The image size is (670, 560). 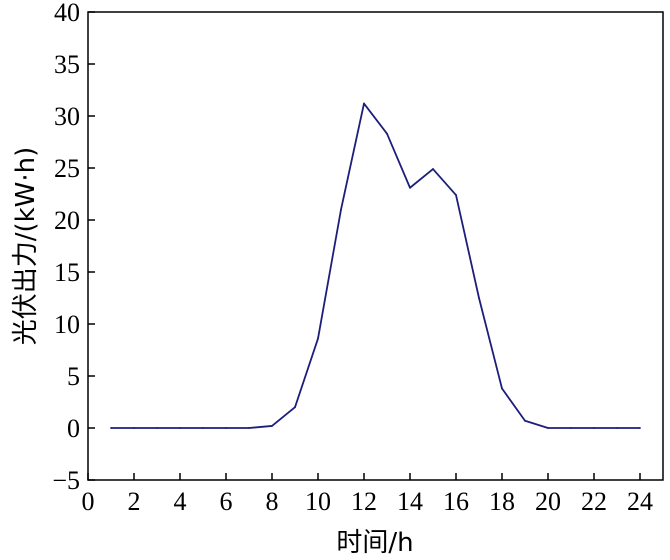 What do you see at coordinates (640, 501) in the screenshot?
I see `x-tick-label: 24` at bounding box center [640, 501].